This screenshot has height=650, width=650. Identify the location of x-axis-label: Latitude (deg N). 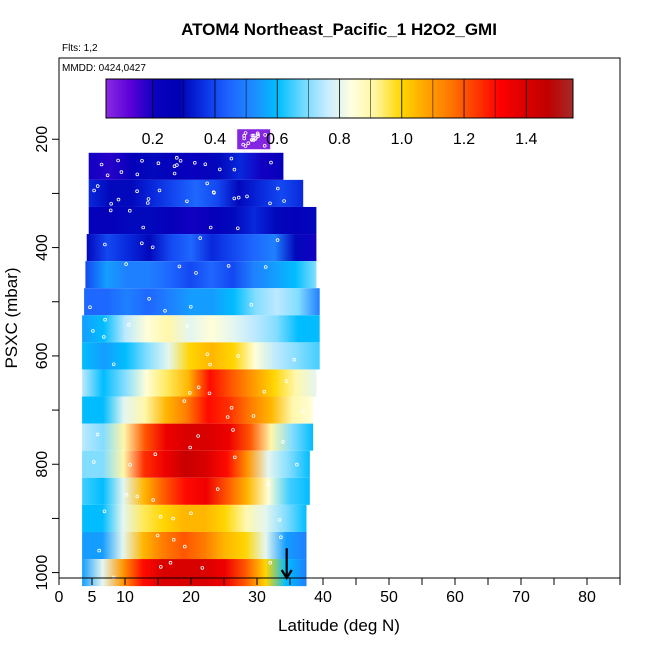
(339, 625).